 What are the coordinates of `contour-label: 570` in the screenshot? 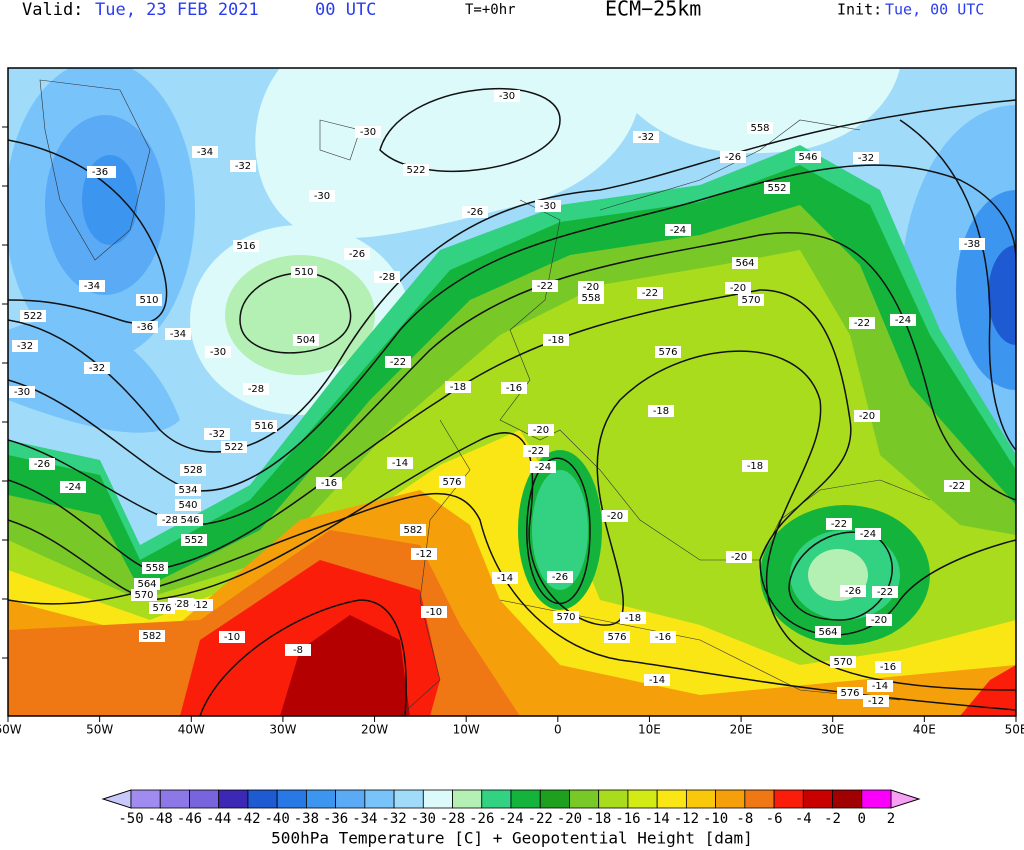 It's located at (750, 300).